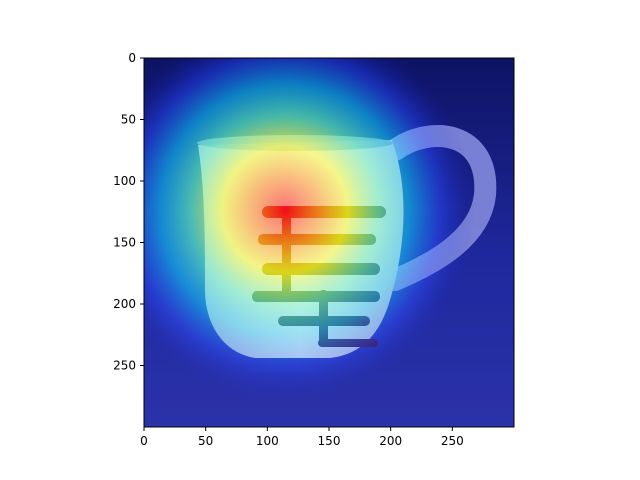 This screenshot has width=640, height=480. Describe the element at coordinates (128, 120) in the screenshot. I see `y-tick-label: 50` at that location.